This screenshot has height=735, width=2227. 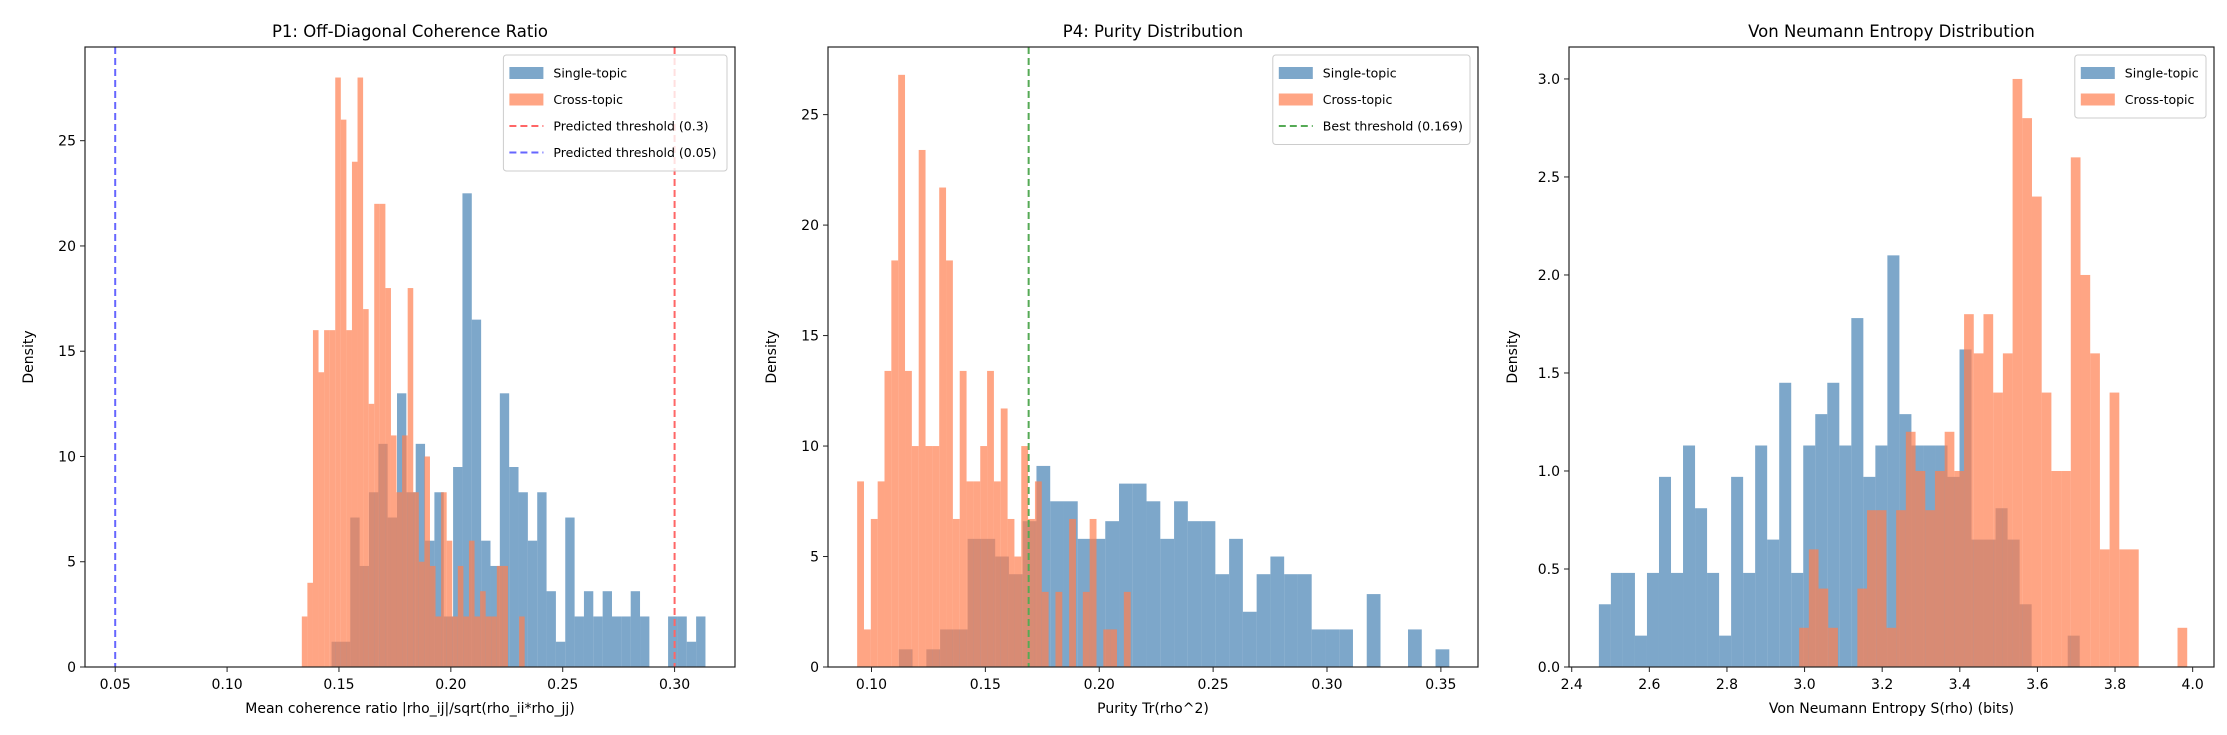 I want to click on y-tick-label: 25, so click(x=67, y=142).